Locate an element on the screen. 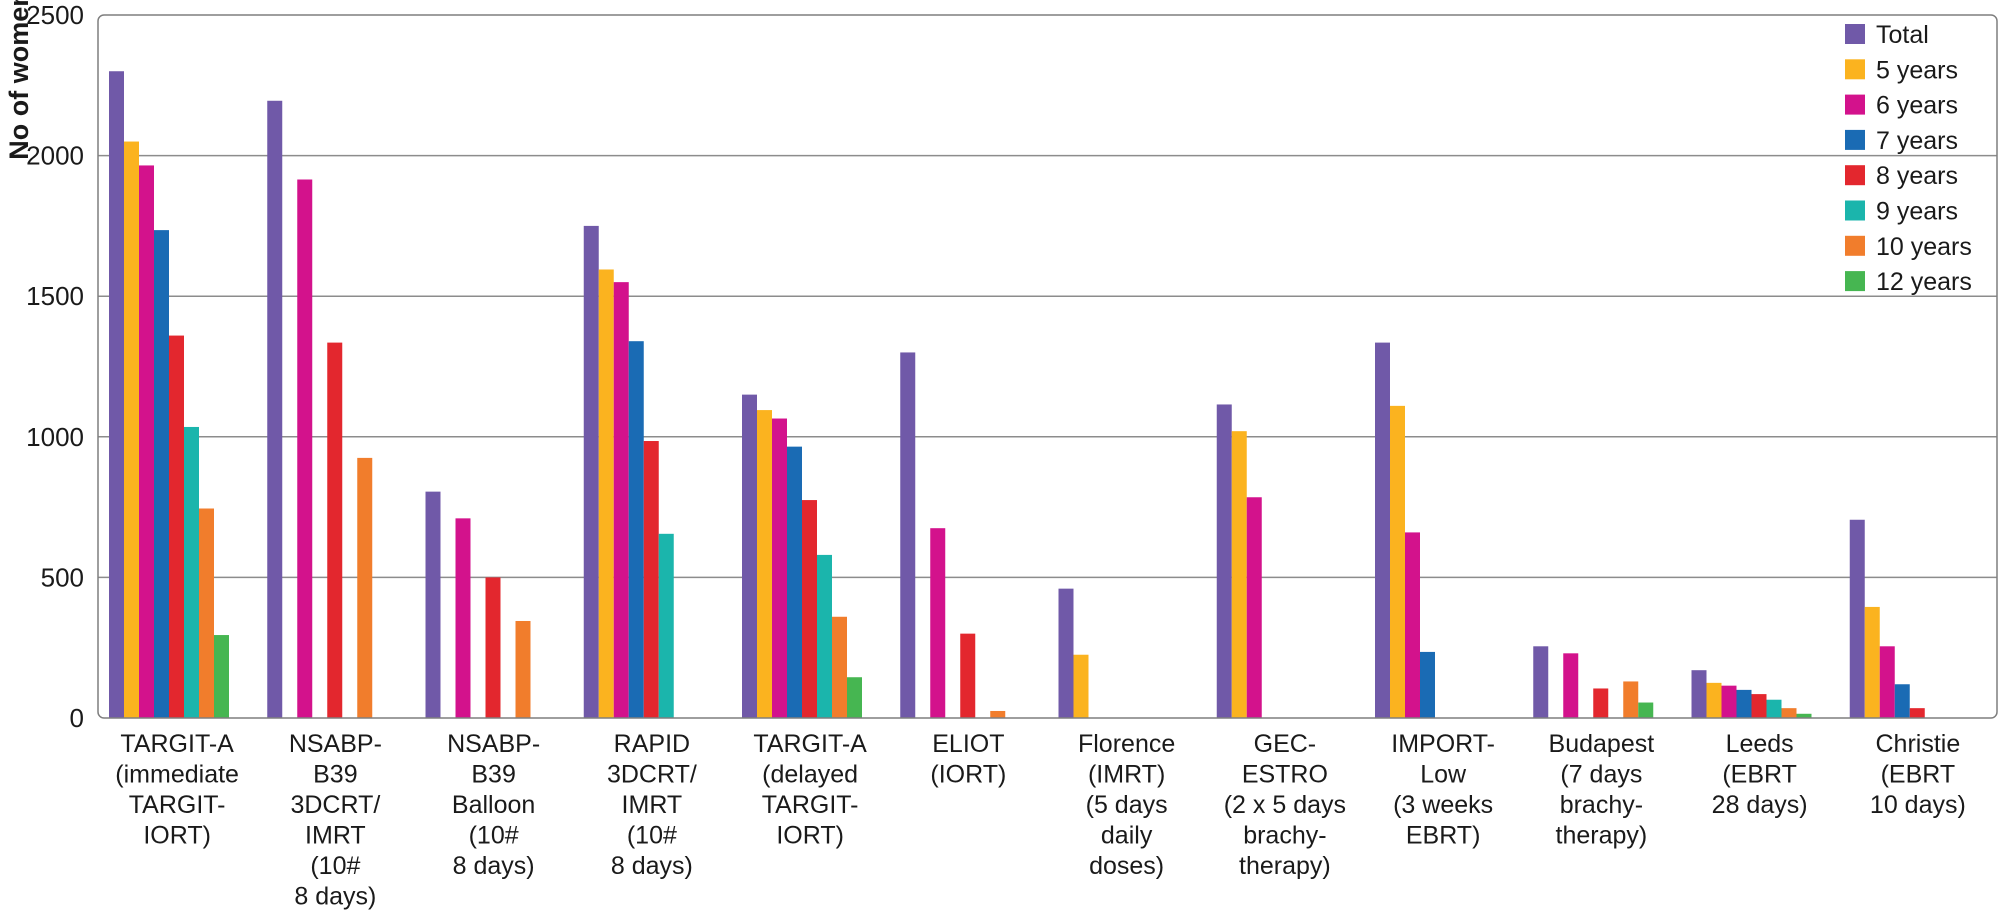  x-category-label: (5 days is located at coordinates (1127, 805).